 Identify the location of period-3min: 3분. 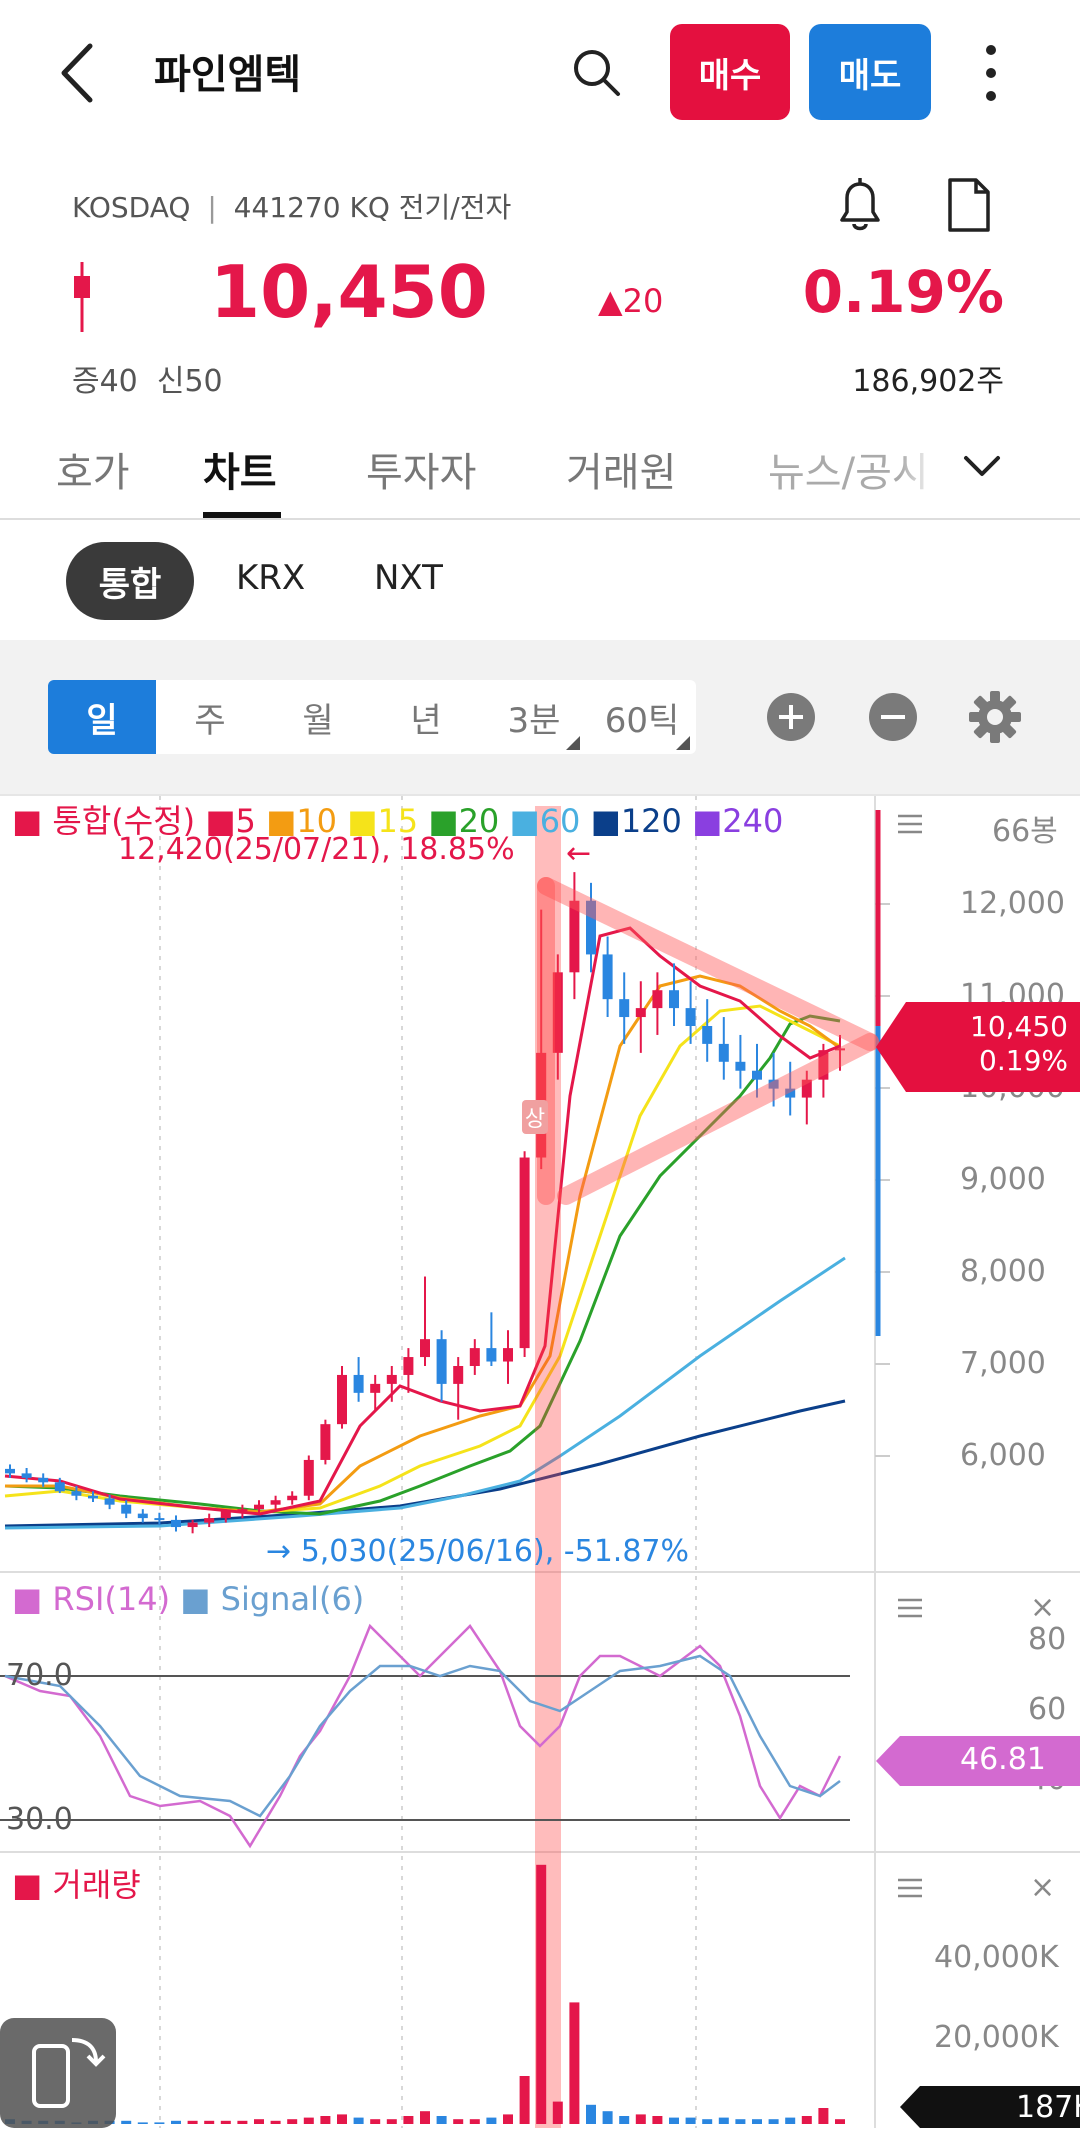
(534, 720).